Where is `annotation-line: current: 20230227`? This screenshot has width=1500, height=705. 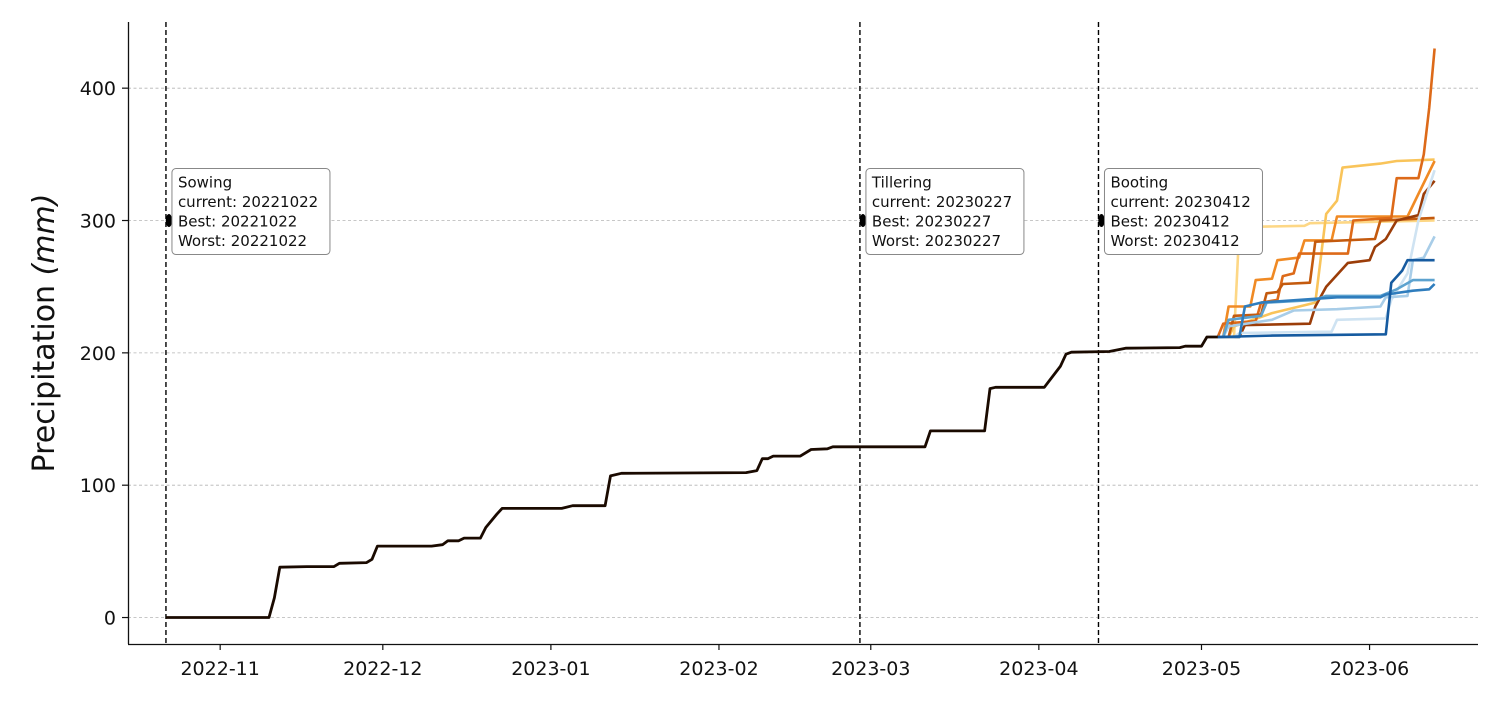 annotation-line: current: 20230227 is located at coordinates (942, 202).